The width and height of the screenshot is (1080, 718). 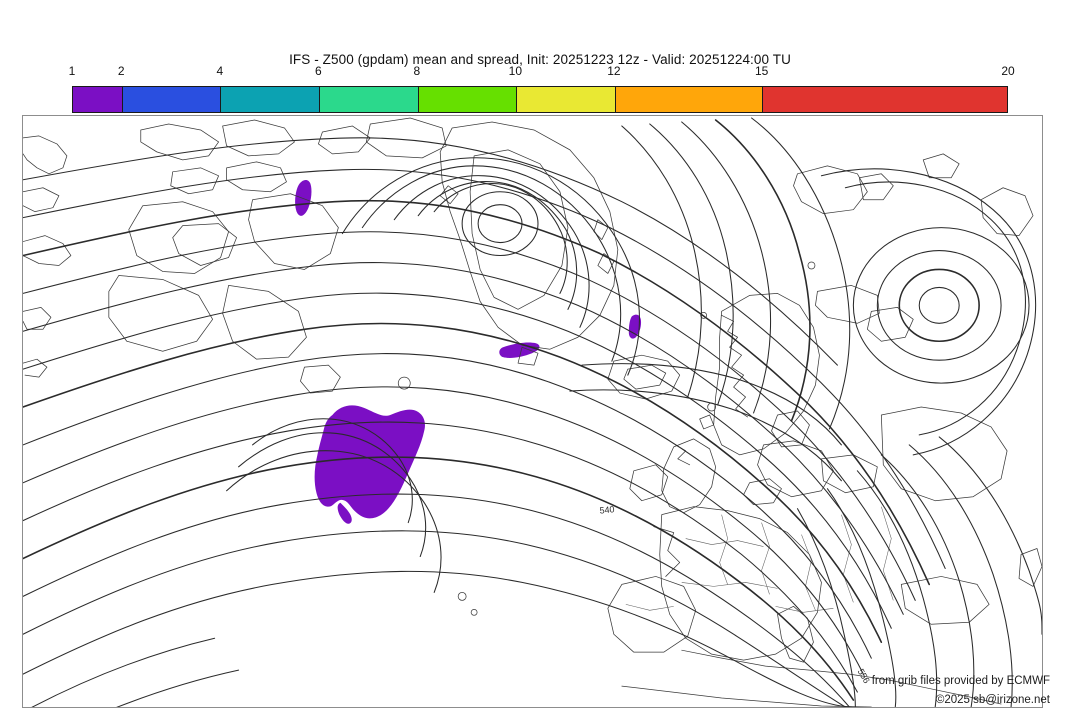 I want to click on coastline-labrador, so click(x=264, y=322).